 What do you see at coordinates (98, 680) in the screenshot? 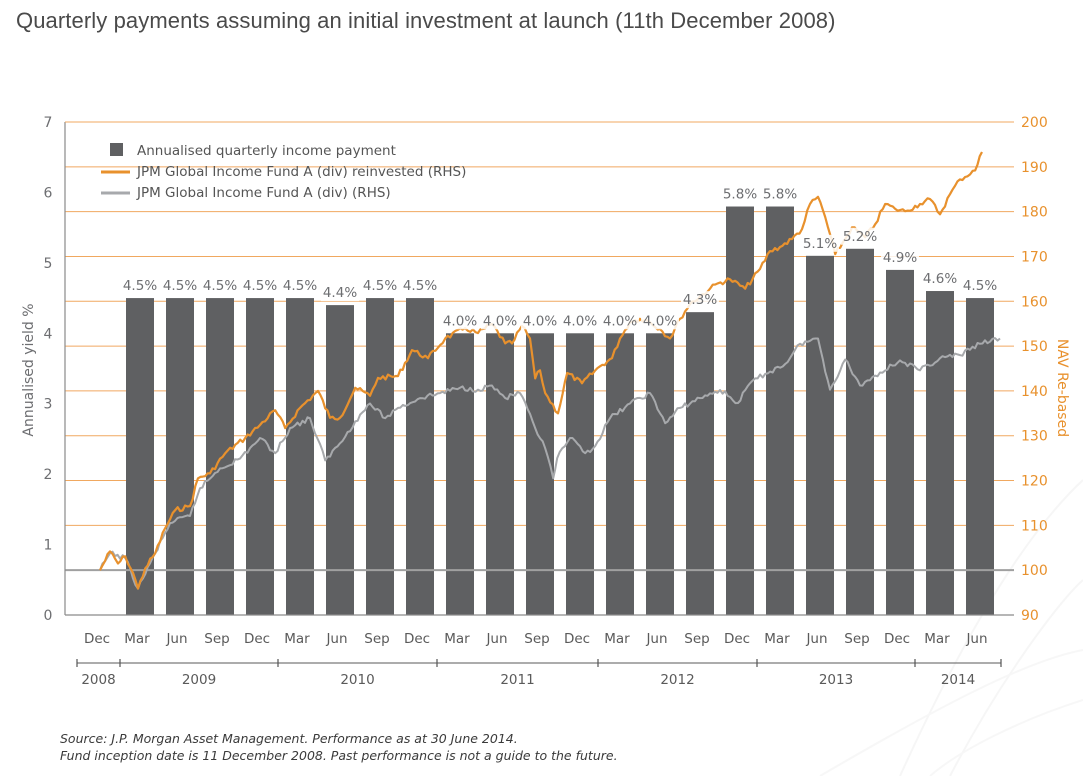
I see `x-tick-year: 2008` at bounding box center [98, 680].